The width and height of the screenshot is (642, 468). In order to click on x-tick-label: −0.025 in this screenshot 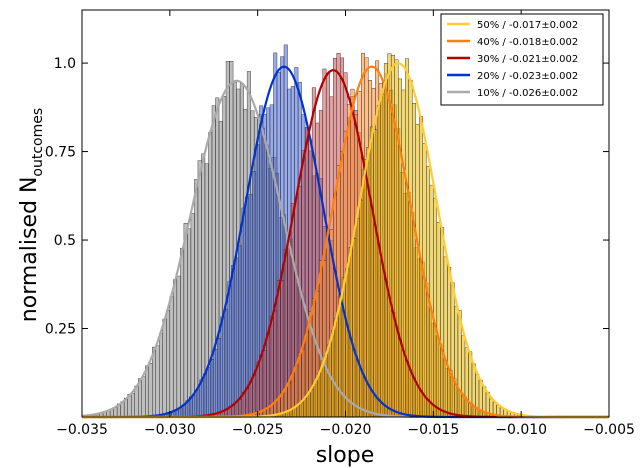, I will do `click(258, 430)`.